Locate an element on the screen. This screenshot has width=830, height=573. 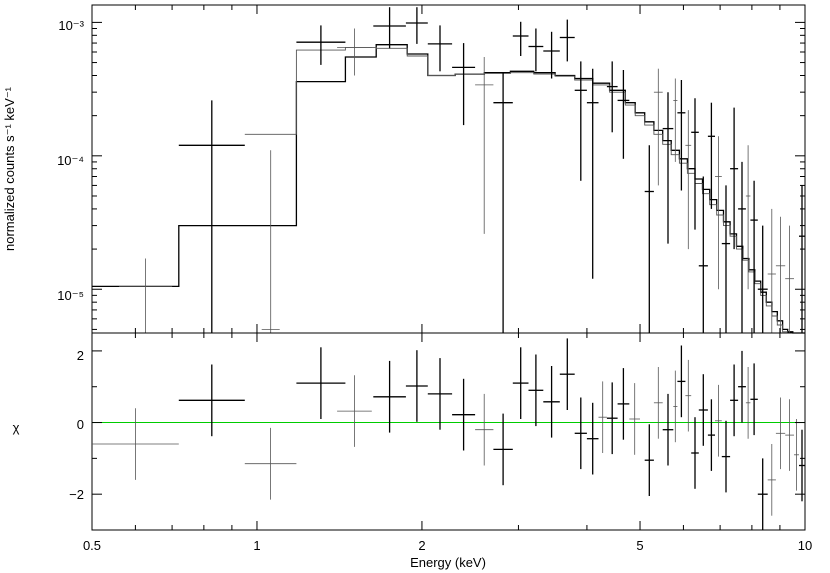
spectrum-y-axis-label: normalized counts s⁻¹ keV⁻¹ is located at coordinates (9, 168).